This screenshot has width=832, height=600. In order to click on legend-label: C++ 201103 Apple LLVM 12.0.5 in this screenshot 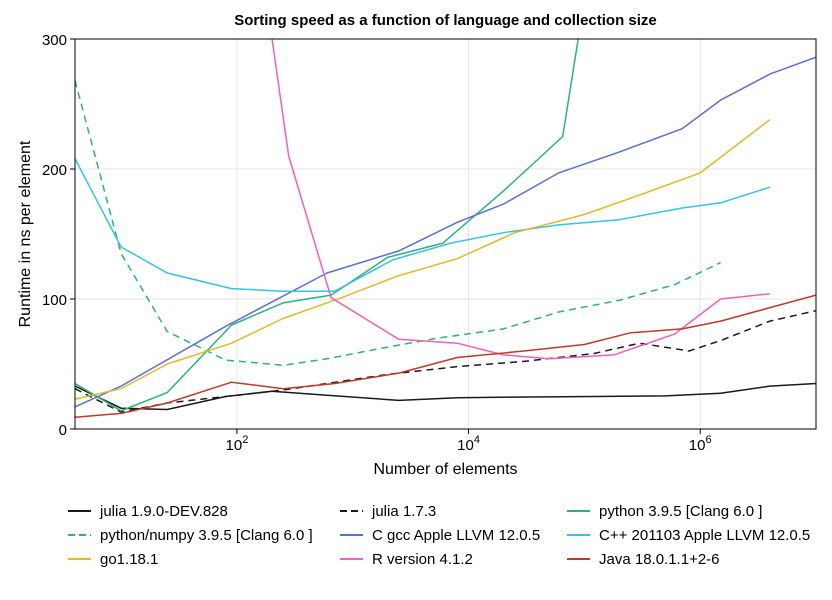, I will do `click(705, 535)`.